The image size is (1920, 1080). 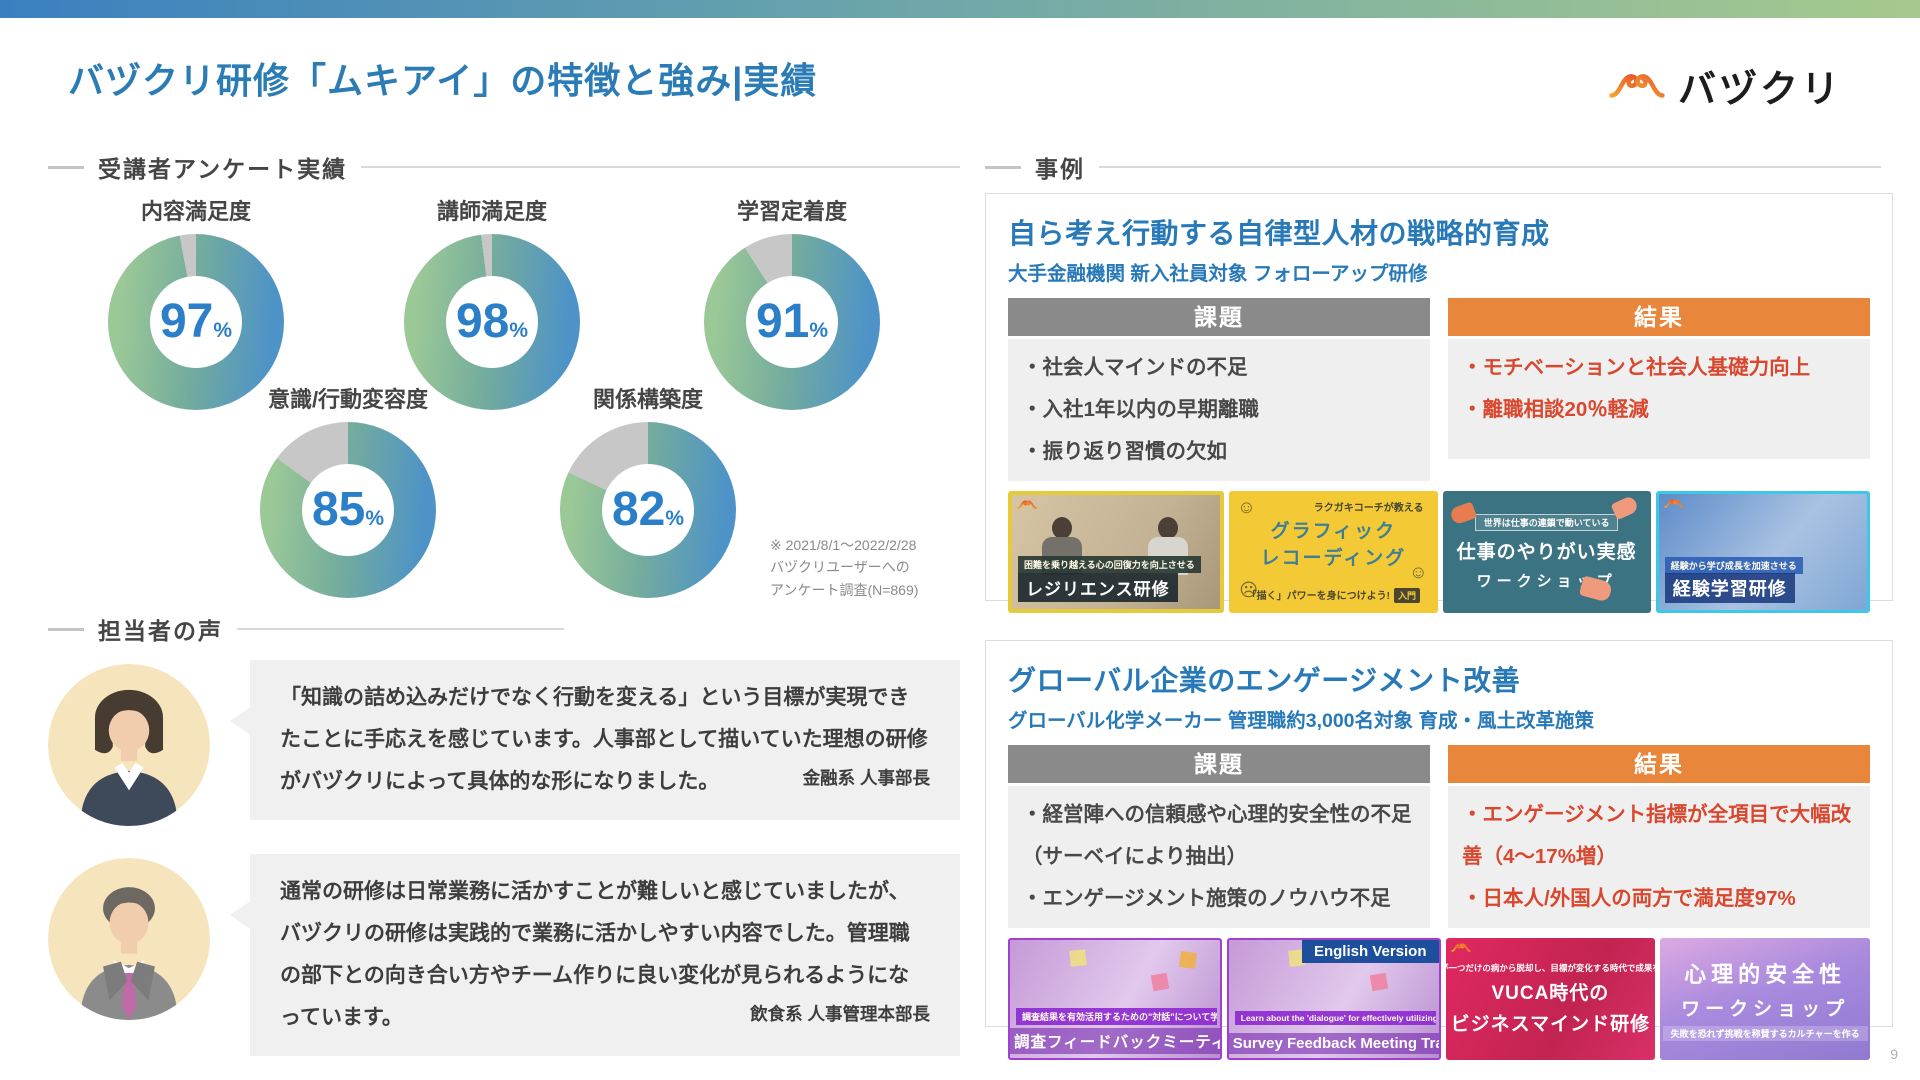 I want to click on donut-value: 82 %, so click(x=648, y=510).